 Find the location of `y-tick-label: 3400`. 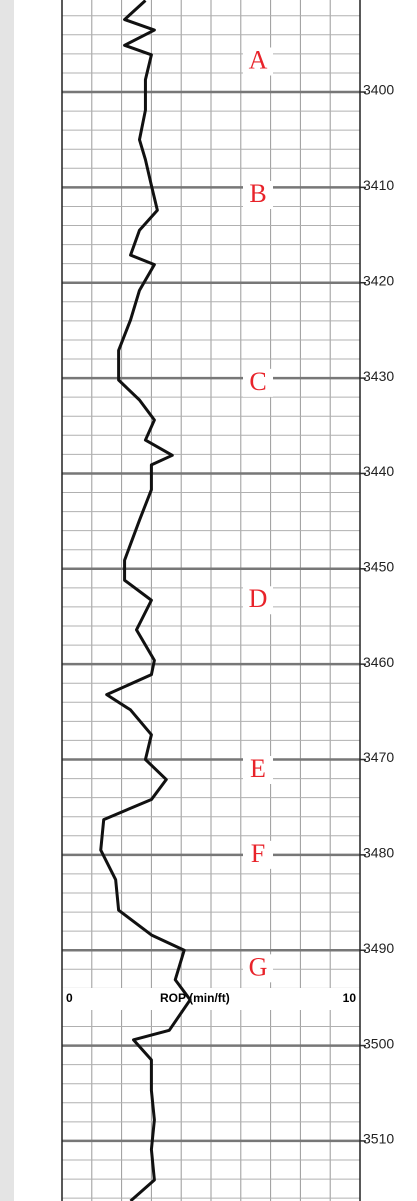

y-tick-label: 3400 is located at coordinates (378, 90).